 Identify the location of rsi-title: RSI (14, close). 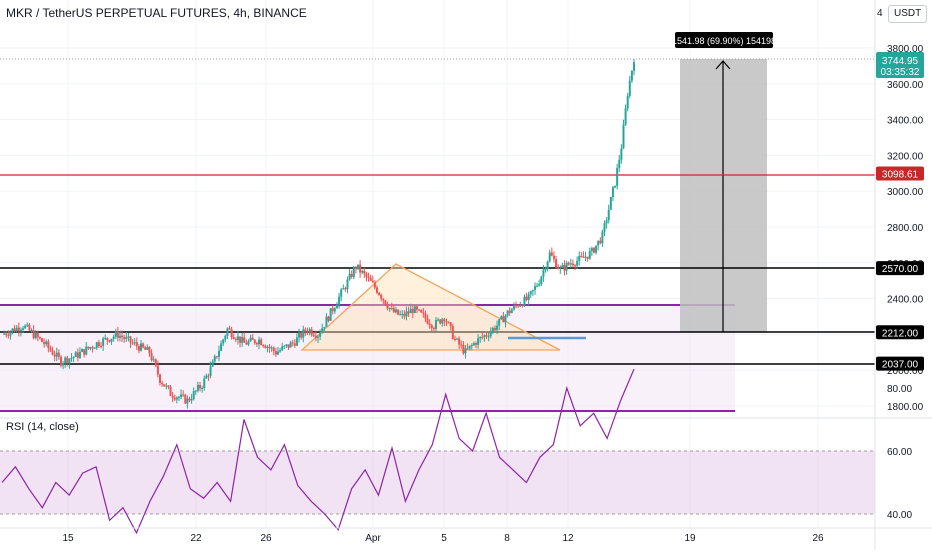
(42, 427).